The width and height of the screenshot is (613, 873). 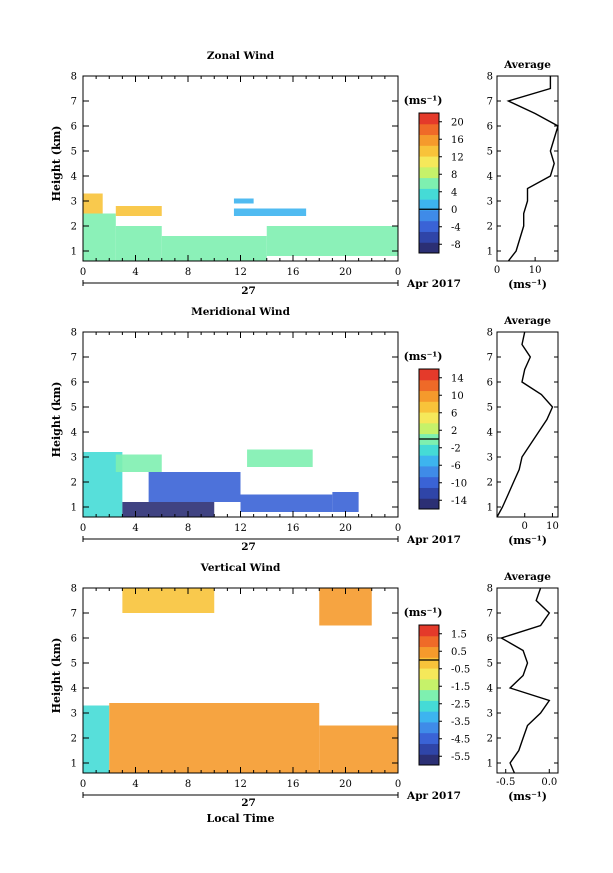 I want to click on average-y-tick-label: 7, so click(x=490, y=614).